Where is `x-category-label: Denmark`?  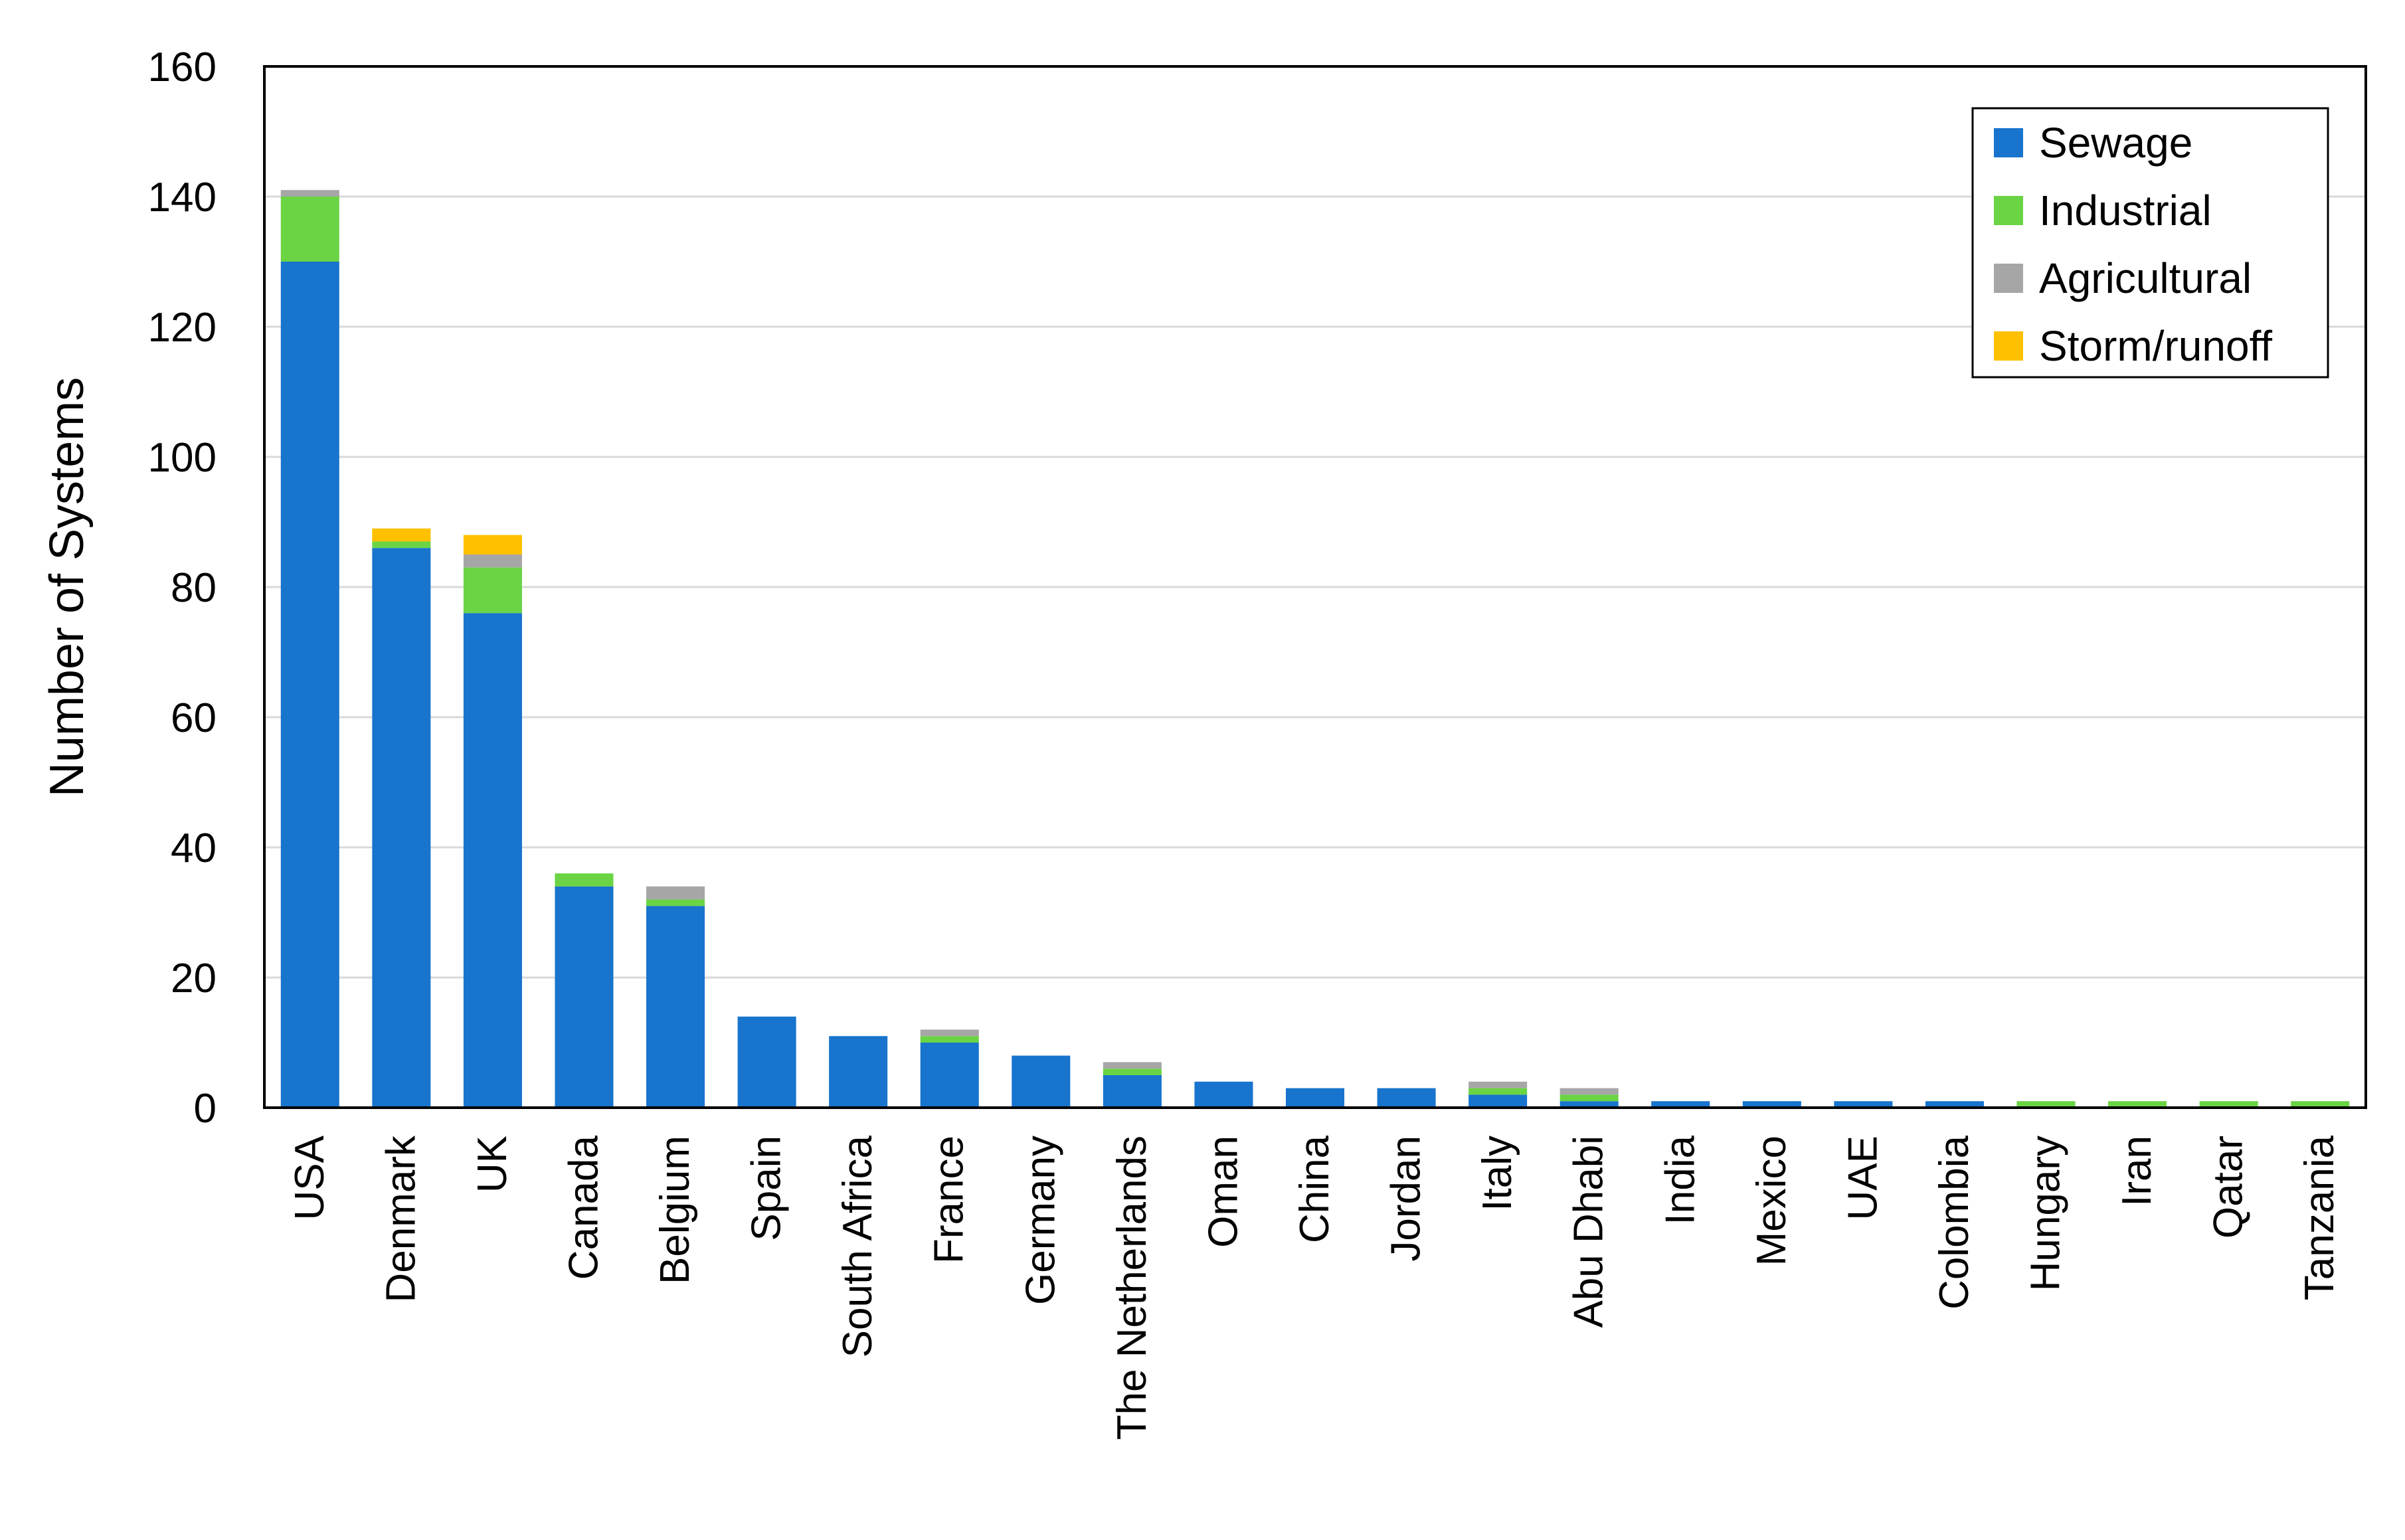 x-category-label: Denmark is located at coordinates (401, 1219).